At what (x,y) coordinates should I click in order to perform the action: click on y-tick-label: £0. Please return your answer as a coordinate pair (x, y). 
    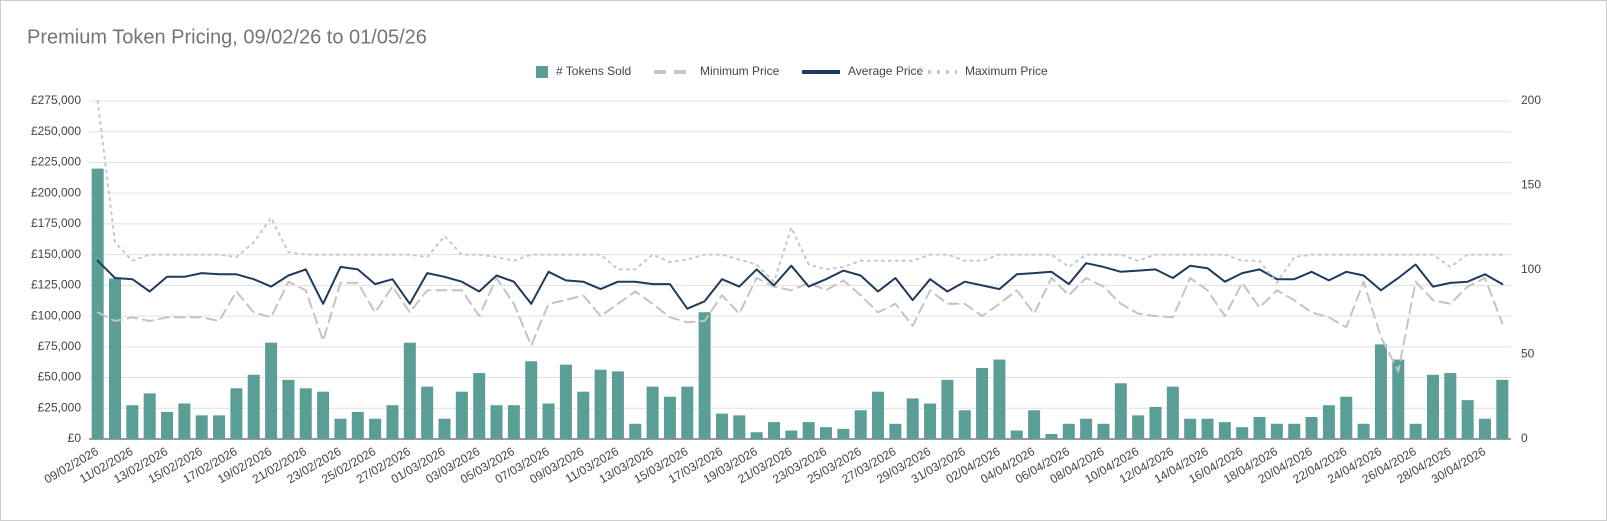
    Looking at the image, I should click on (75, 438).